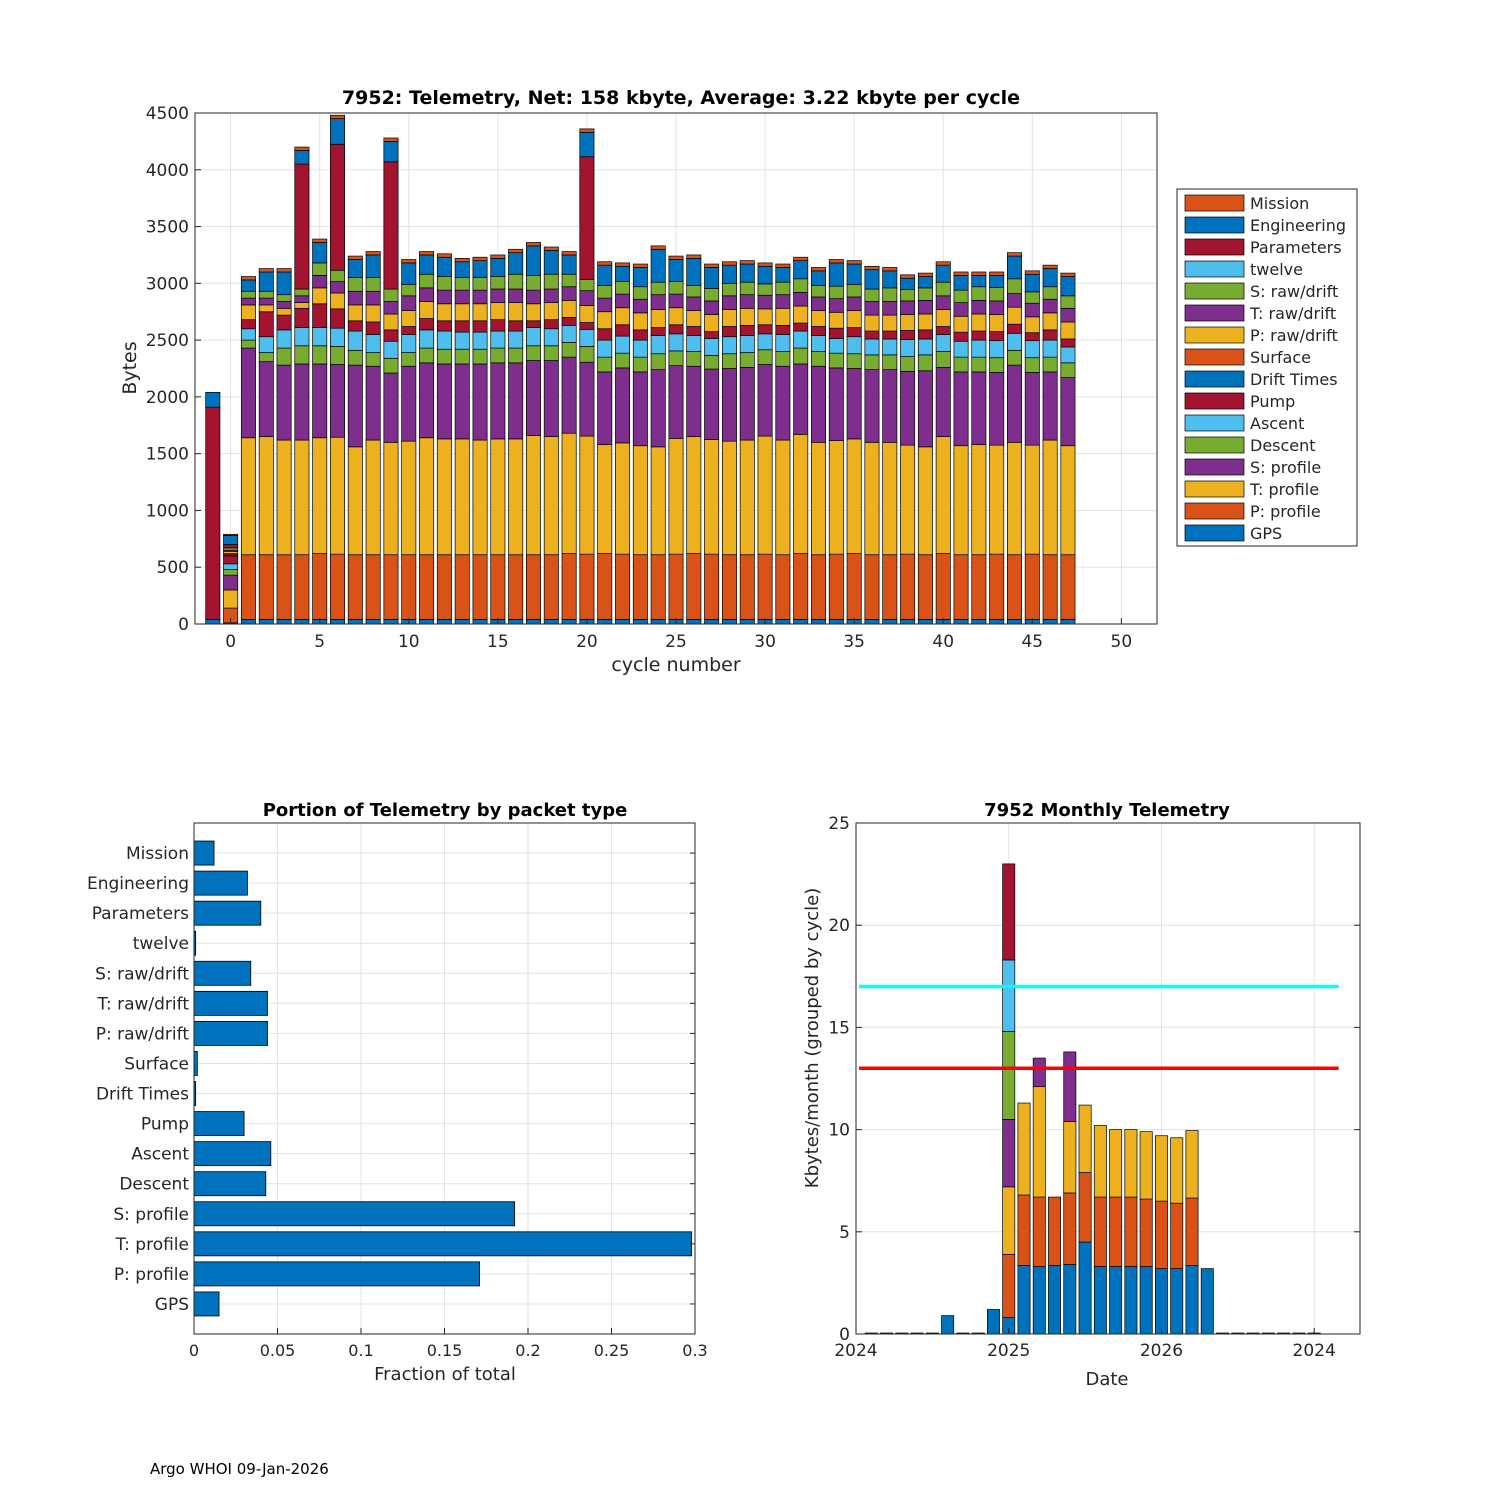 The height and width of the screenshot is (1500, 1500). What do you see at coordinates (839, 1131) in the screenshot?
I see `y-tick-label: 10` at bounding box center [839, 1131].